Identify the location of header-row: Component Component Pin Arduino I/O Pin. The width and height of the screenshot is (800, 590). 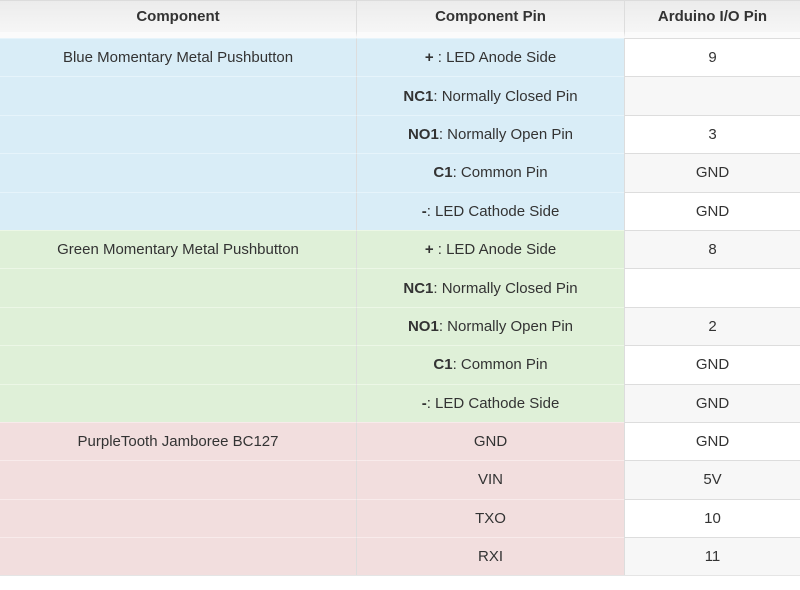
(400, 19).